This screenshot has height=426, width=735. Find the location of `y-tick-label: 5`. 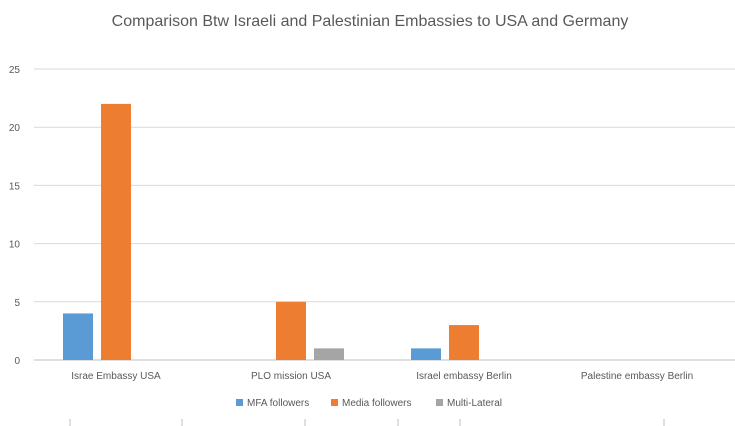

y-tick-label: 5 is located at coordinates (17, 303).